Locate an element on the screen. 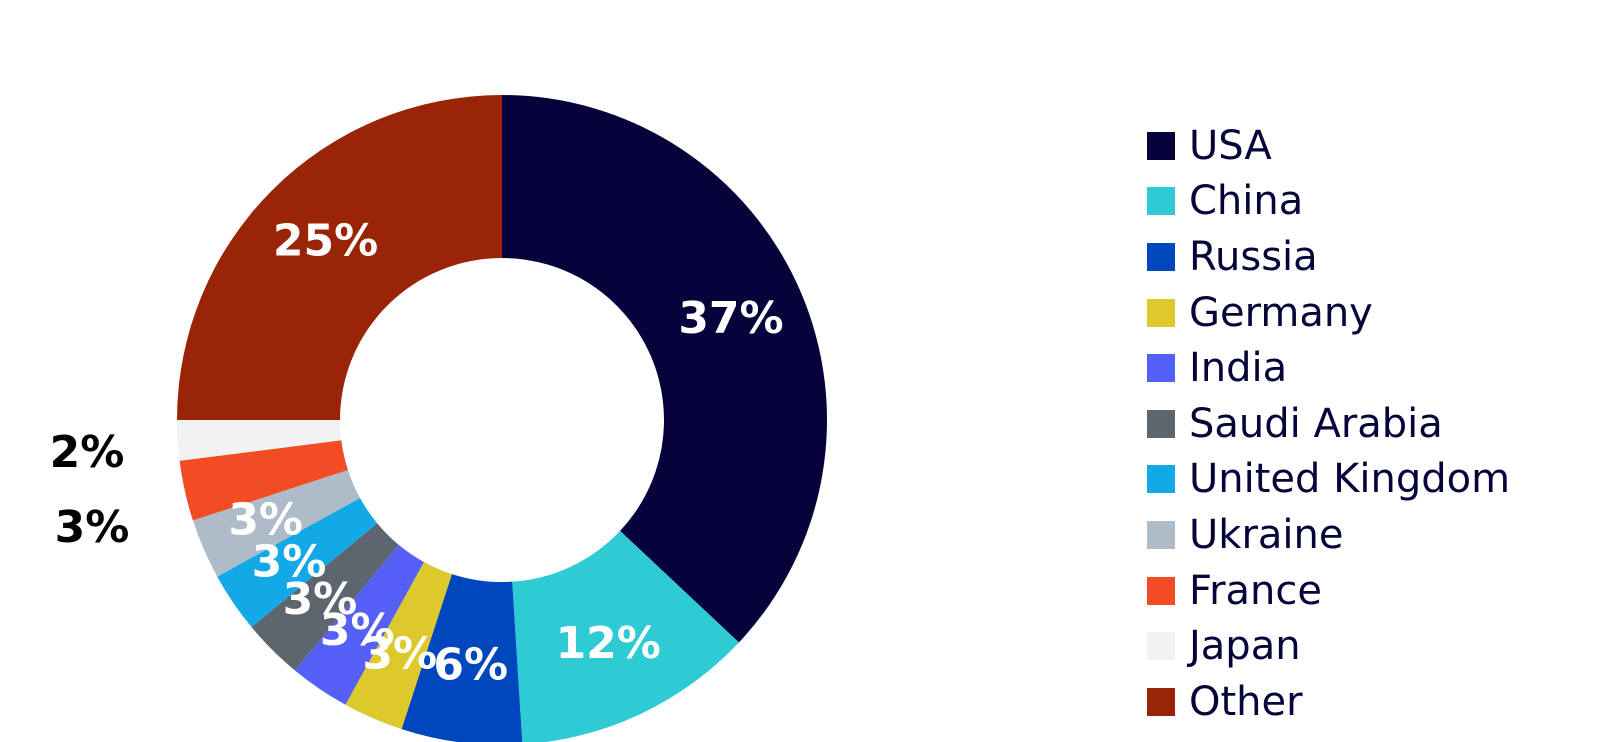  data-label-russia: 6% is located at coordinates (470, 665).